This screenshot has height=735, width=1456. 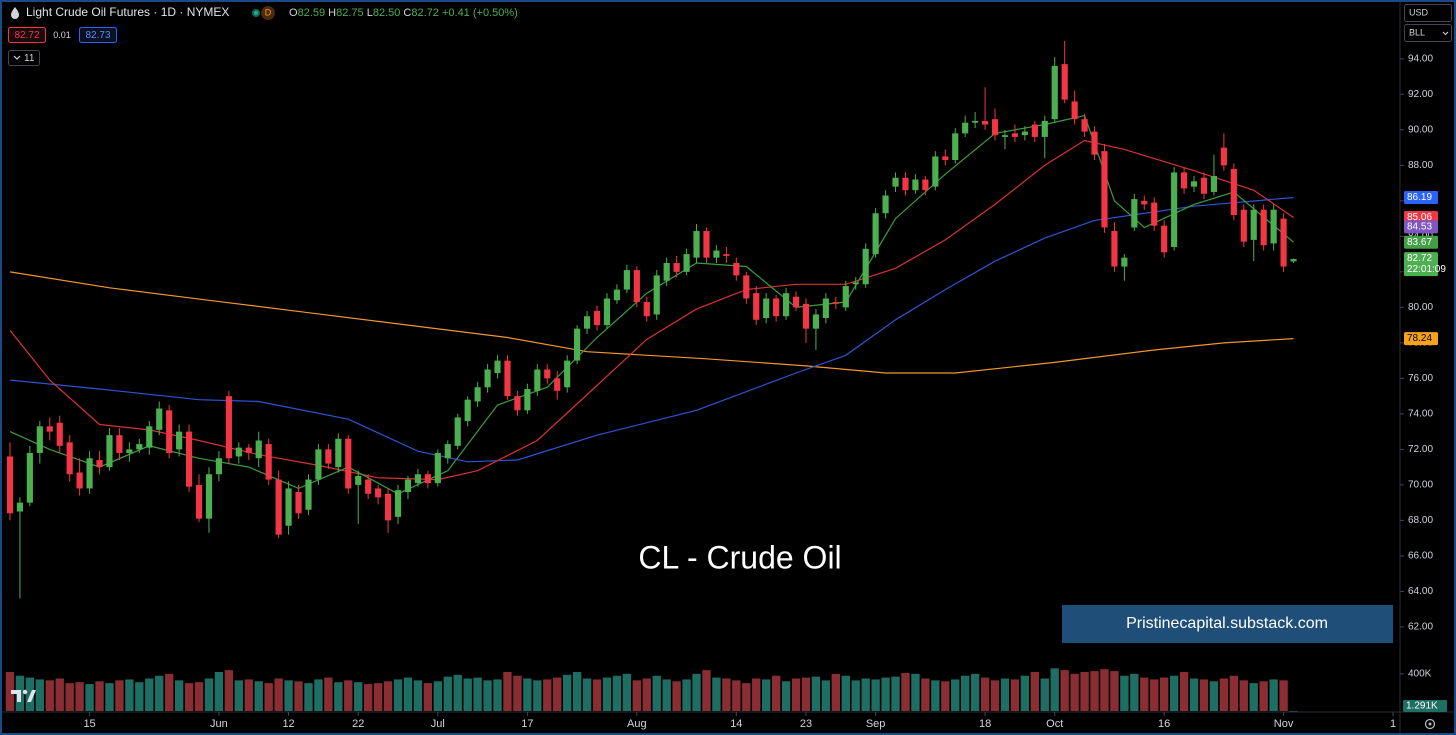 I want to click on x-tick-label: Oct, so click(x=1054, y=724).